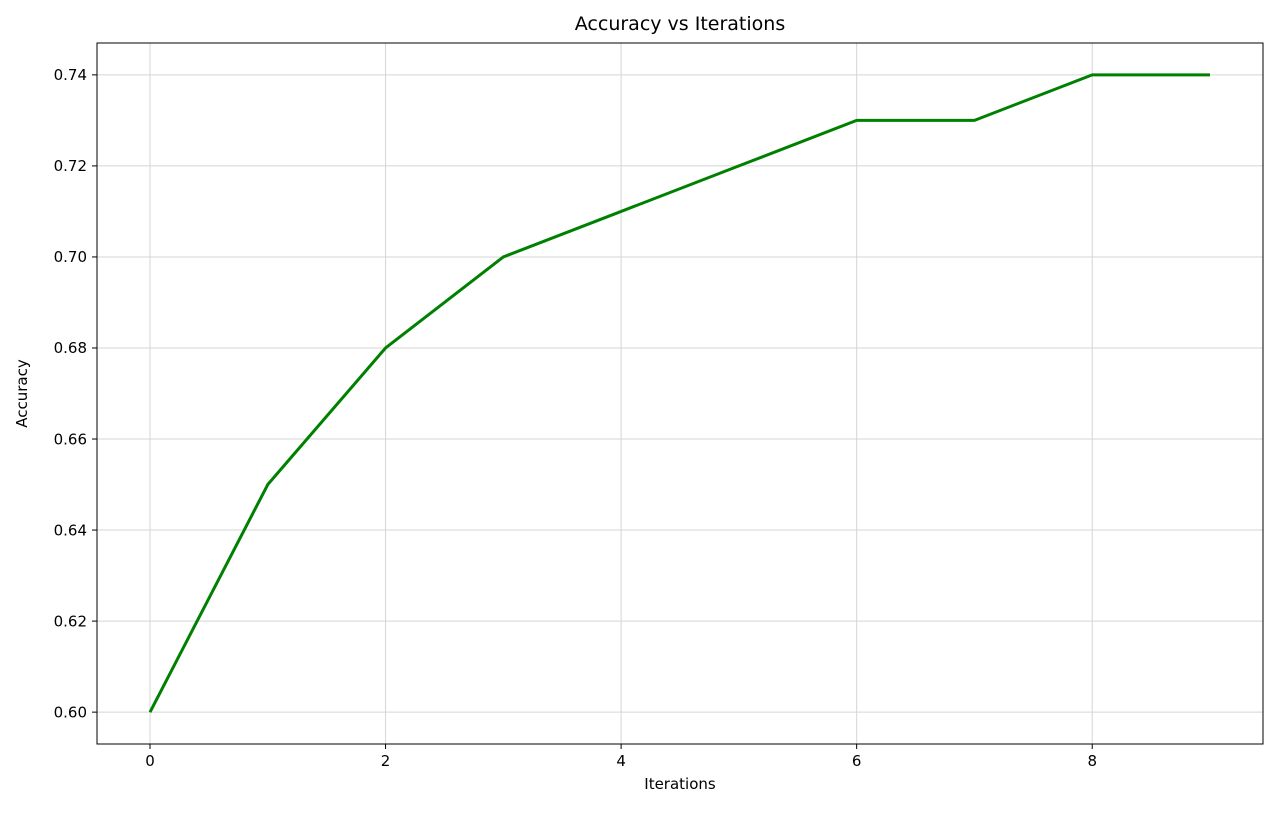  Describe the element at coordinates (1092, 761) in the screenshot. I see `x-tick-label: 8` at that location.